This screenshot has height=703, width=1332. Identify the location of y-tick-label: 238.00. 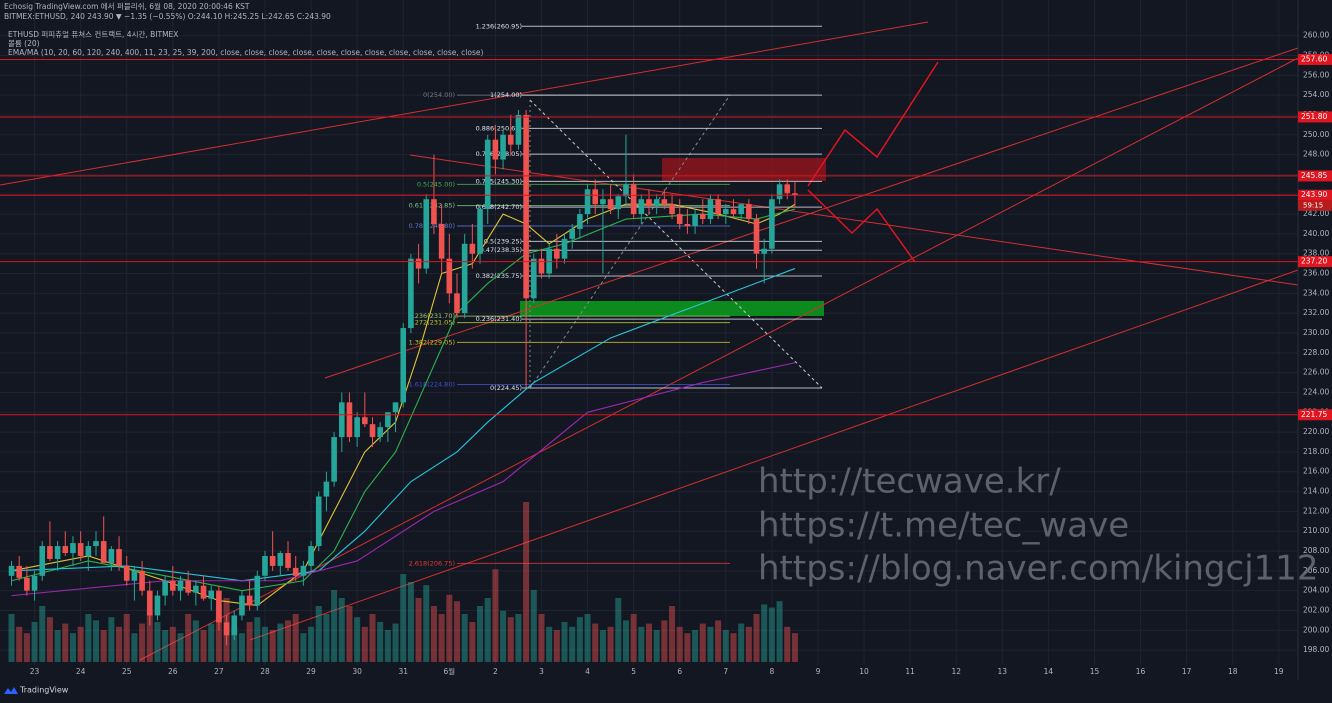
(1316, 253).